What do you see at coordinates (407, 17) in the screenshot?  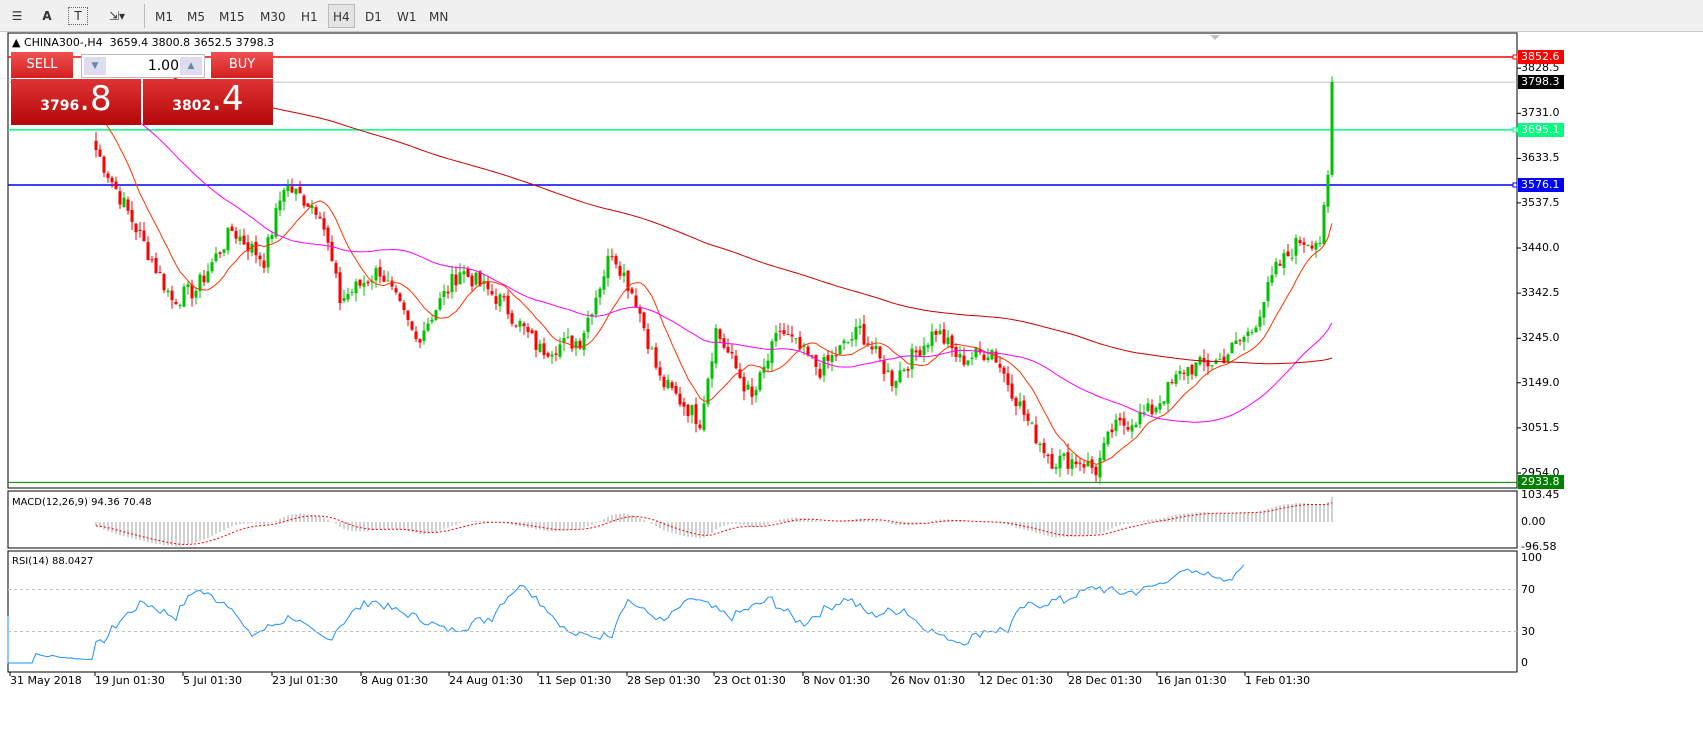 I see `timeframe-w1: W1` at bounding box center [407, 17].